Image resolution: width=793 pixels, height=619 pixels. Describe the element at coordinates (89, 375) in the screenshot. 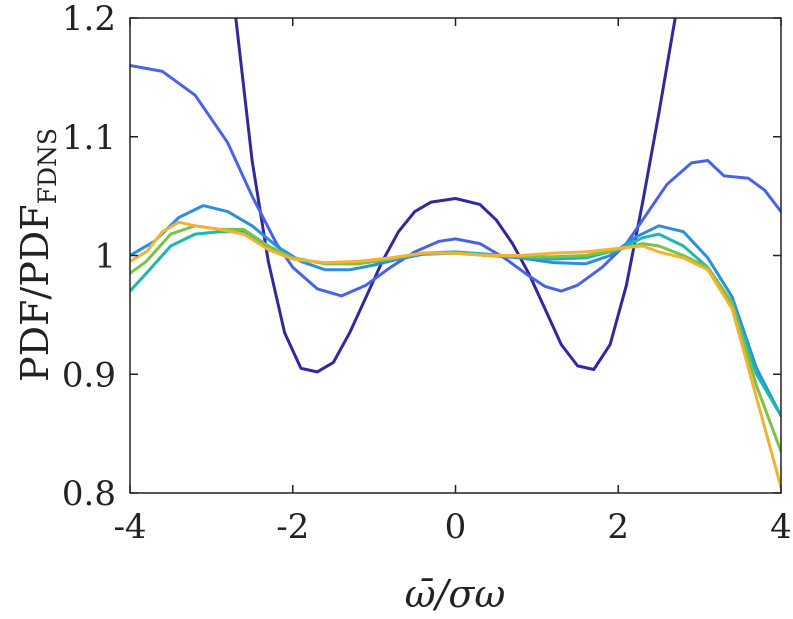

I see `y-tick-label-2: 0.9` at that location.